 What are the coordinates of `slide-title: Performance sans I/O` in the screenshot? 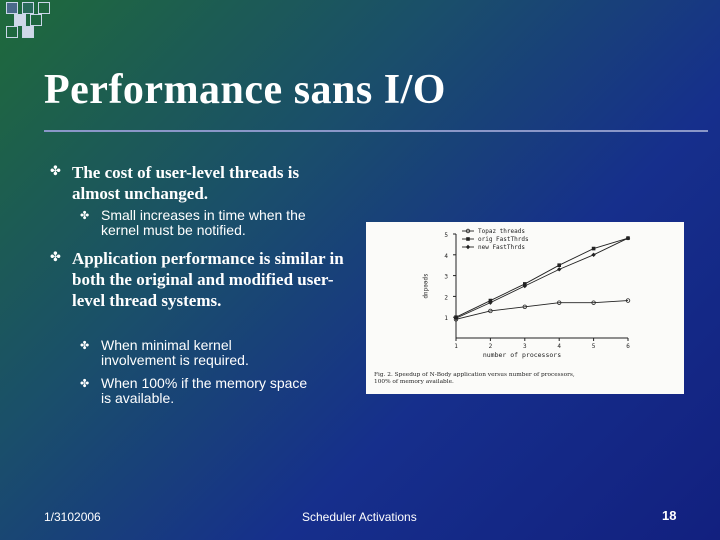 It's located at (245, 90).